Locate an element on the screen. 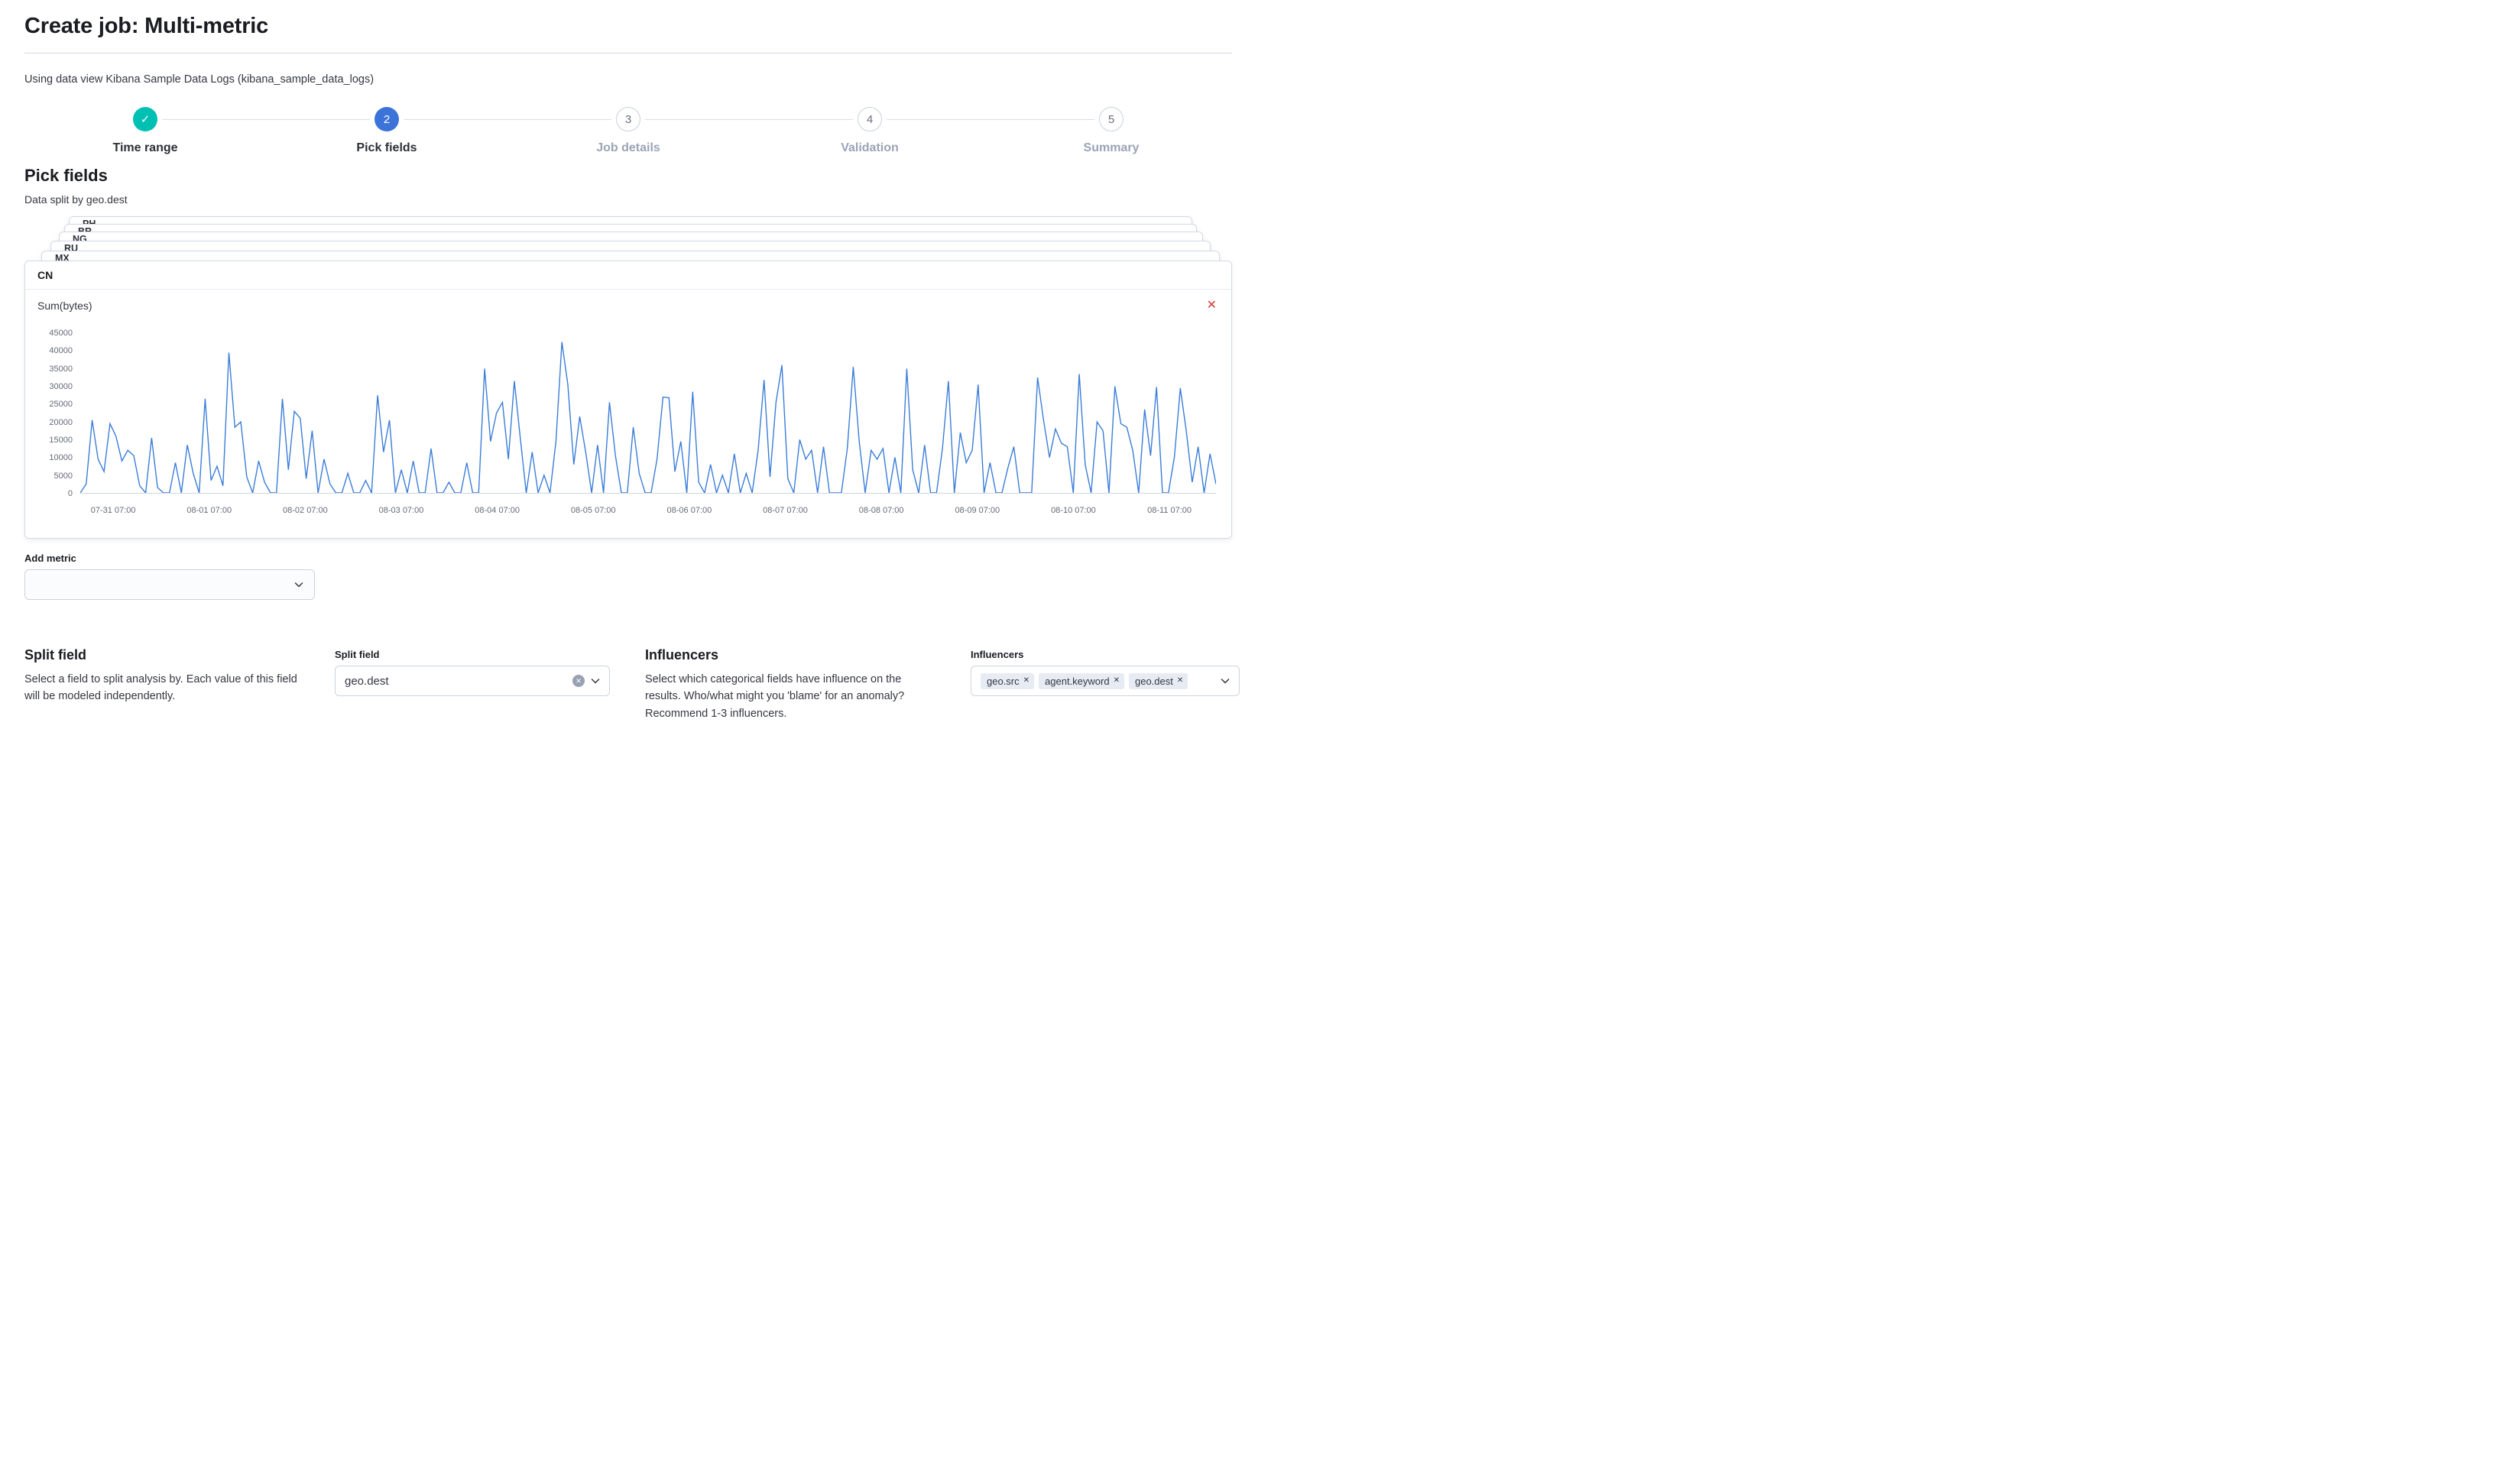 Image resolution: width=2513 pixels, height=1484 pixels. data-split-caption: Data split by geo.dest is located at coordinates (76, 199).